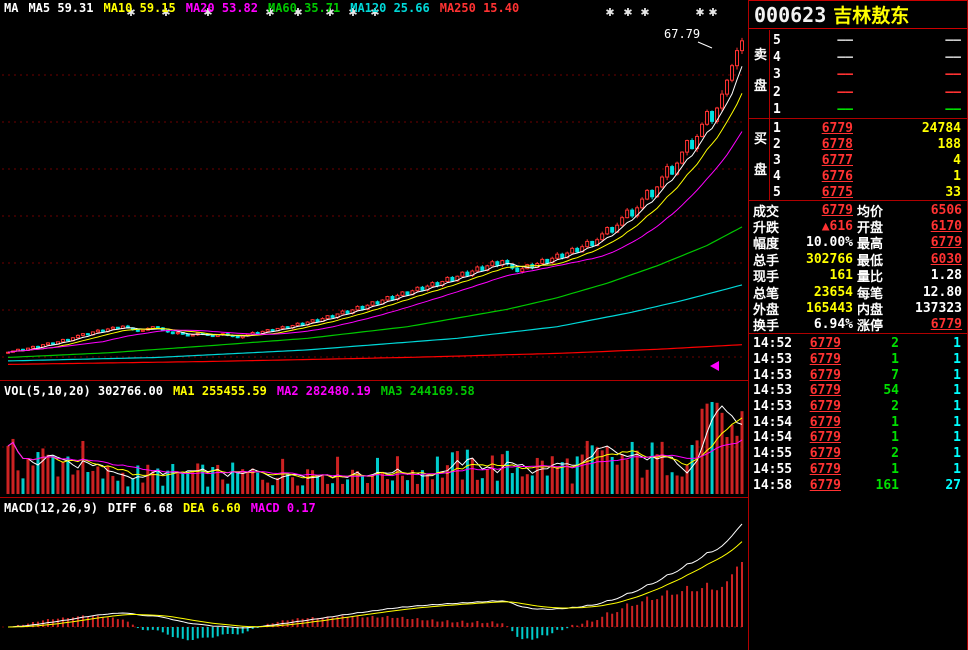 The image size is (968, 650). Describe the element at coordinates (946, 259) in the screenshot. I see `stat-value: 6030` at that location.